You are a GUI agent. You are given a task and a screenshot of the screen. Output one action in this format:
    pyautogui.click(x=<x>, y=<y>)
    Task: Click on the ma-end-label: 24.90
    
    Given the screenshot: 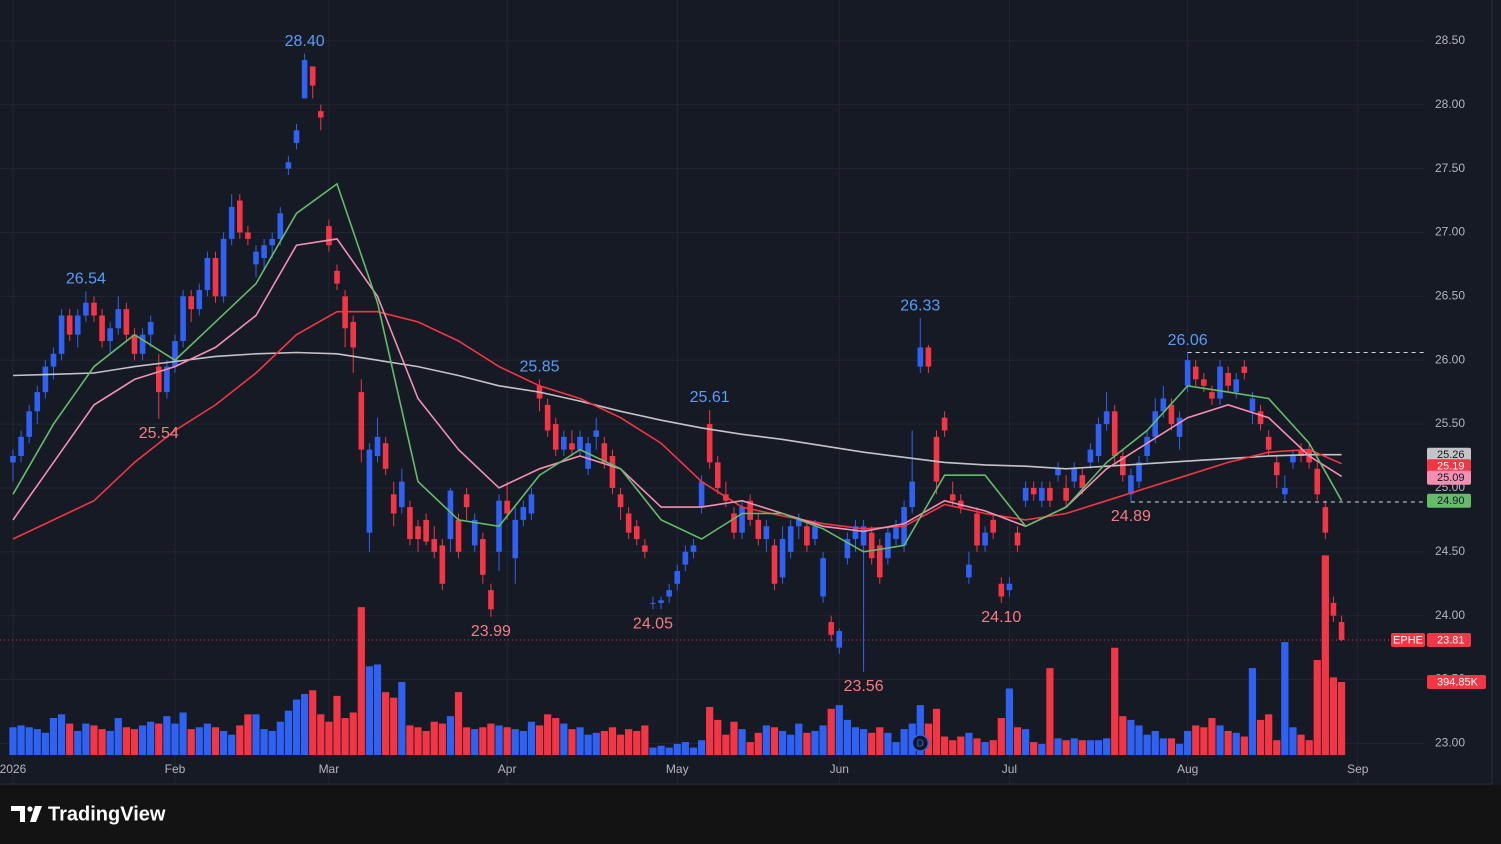 What is the action you would take?
    pyautogui.click(x=1451, y=501)
    